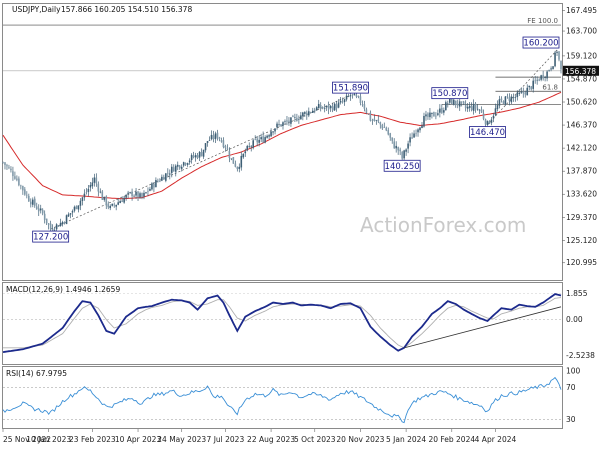 This screenshot has height=454, width=600. Describe the element at coordinates (282, 323) in the screenshot. I see `macd-line` at that location.